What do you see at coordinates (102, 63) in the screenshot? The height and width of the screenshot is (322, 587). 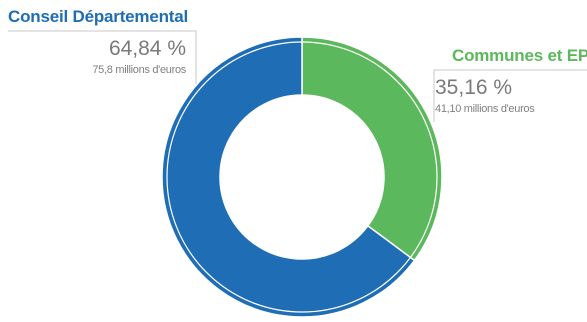 I see `leader-line-conseil-departemental` at bounding box center [102, 63].